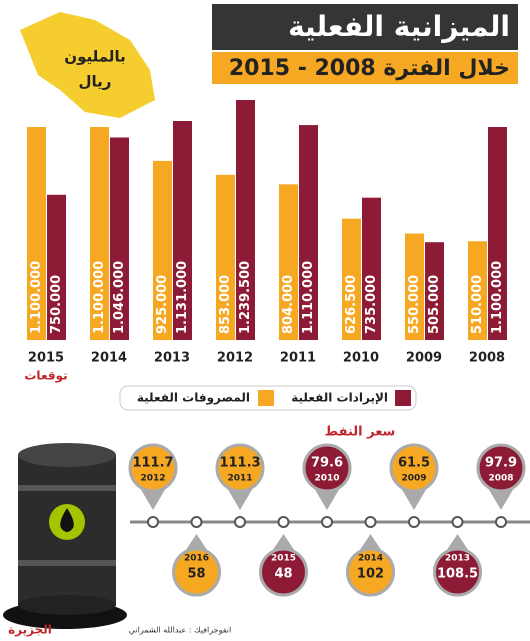  What do you see at coordinates (339, 398) in the screenshot?
I see `legend-label: الإيرادات الفعلية` at bounding box center [339, 398].